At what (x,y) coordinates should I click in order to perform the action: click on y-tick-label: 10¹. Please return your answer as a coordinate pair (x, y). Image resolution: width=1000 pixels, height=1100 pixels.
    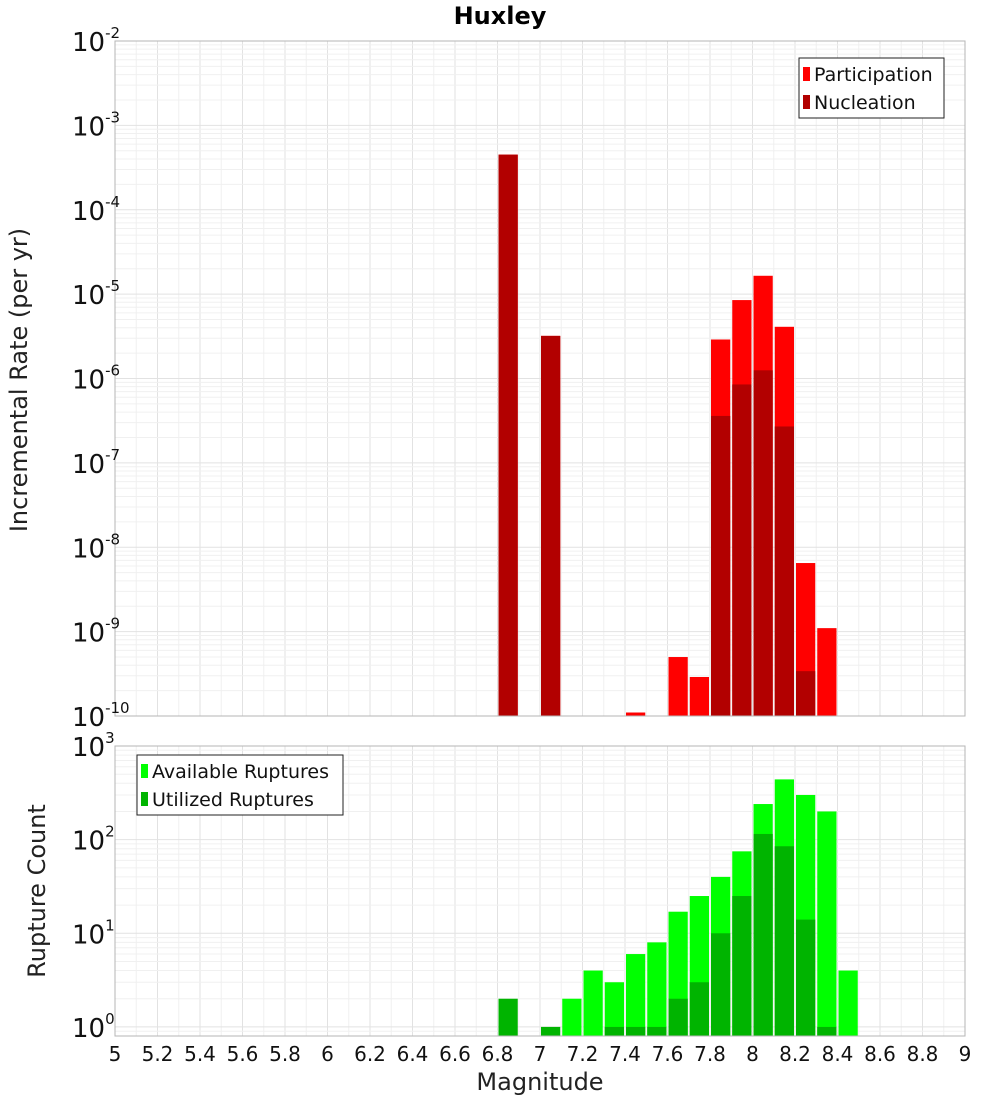
    Looking at the image, I should click on (93, 933).